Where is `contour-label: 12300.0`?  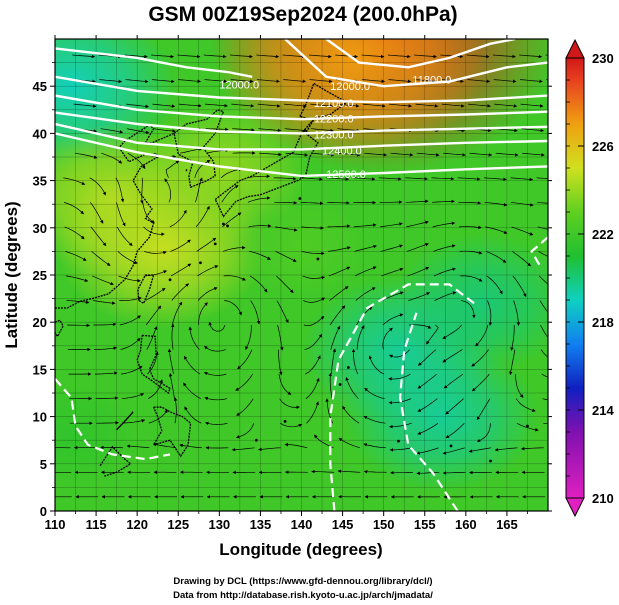 contour-label: 12300.0 is located at coordinates (334, 135).